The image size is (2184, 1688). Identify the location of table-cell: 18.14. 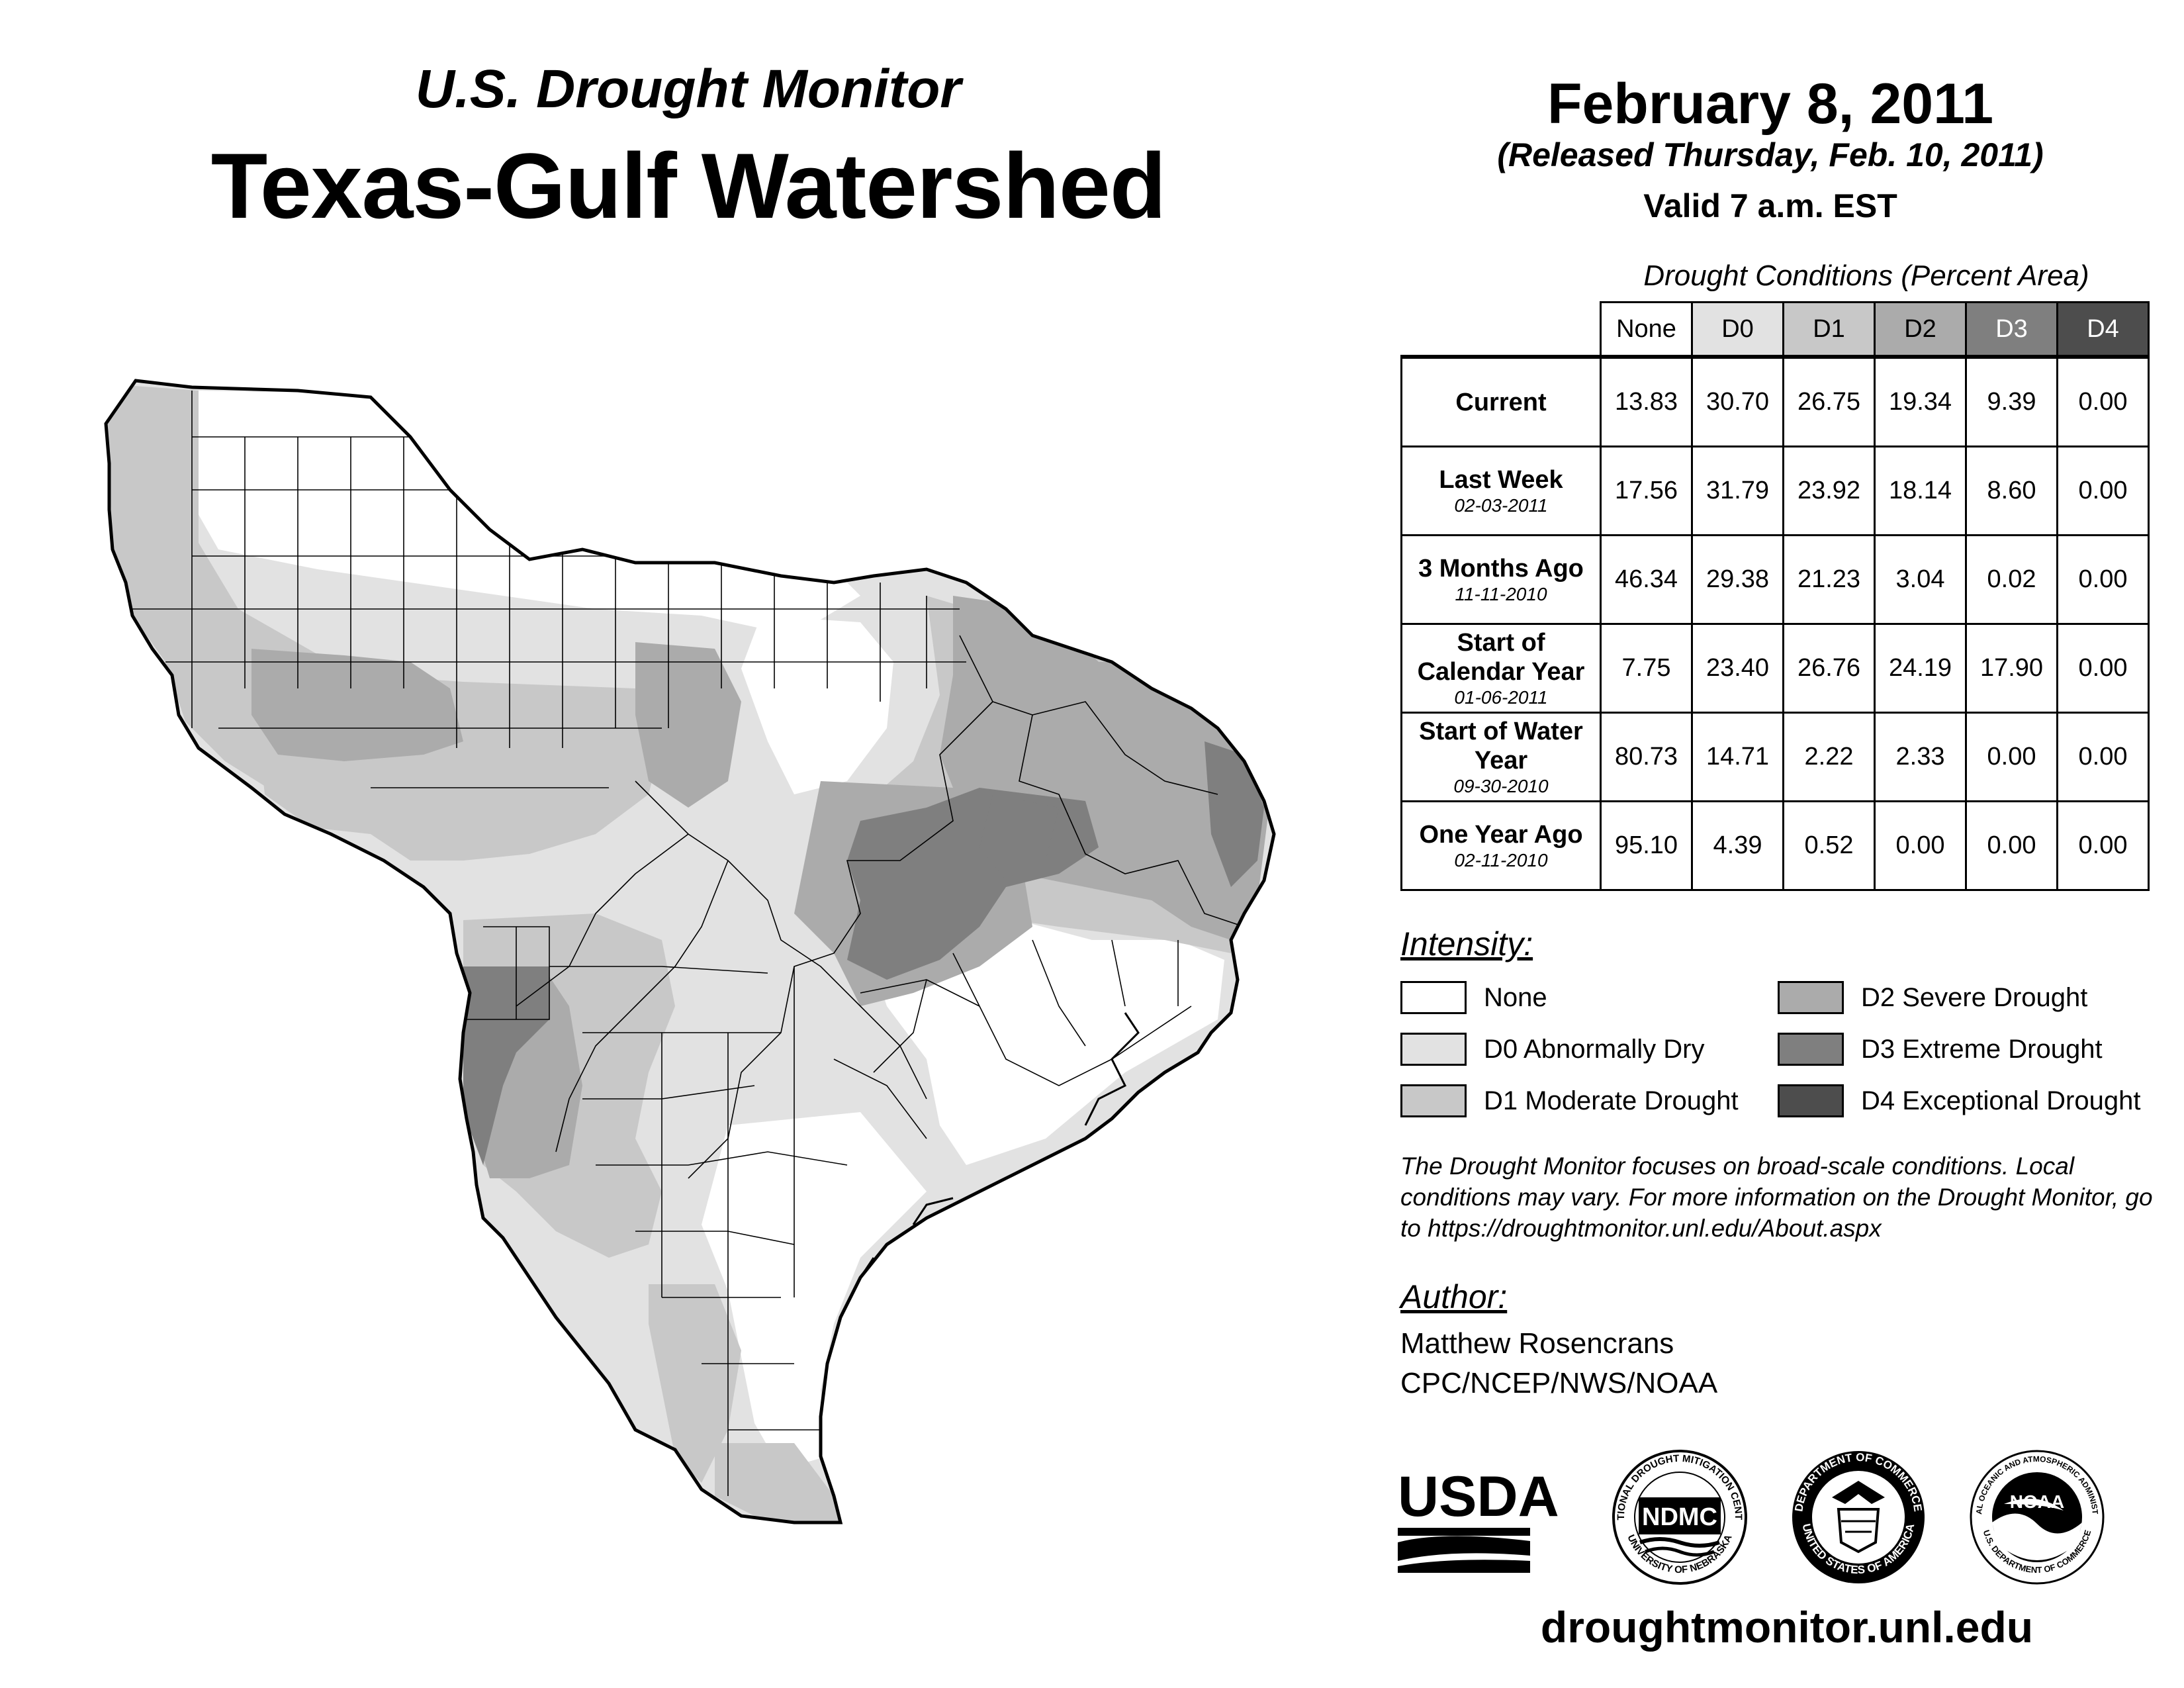
(1920, 490).